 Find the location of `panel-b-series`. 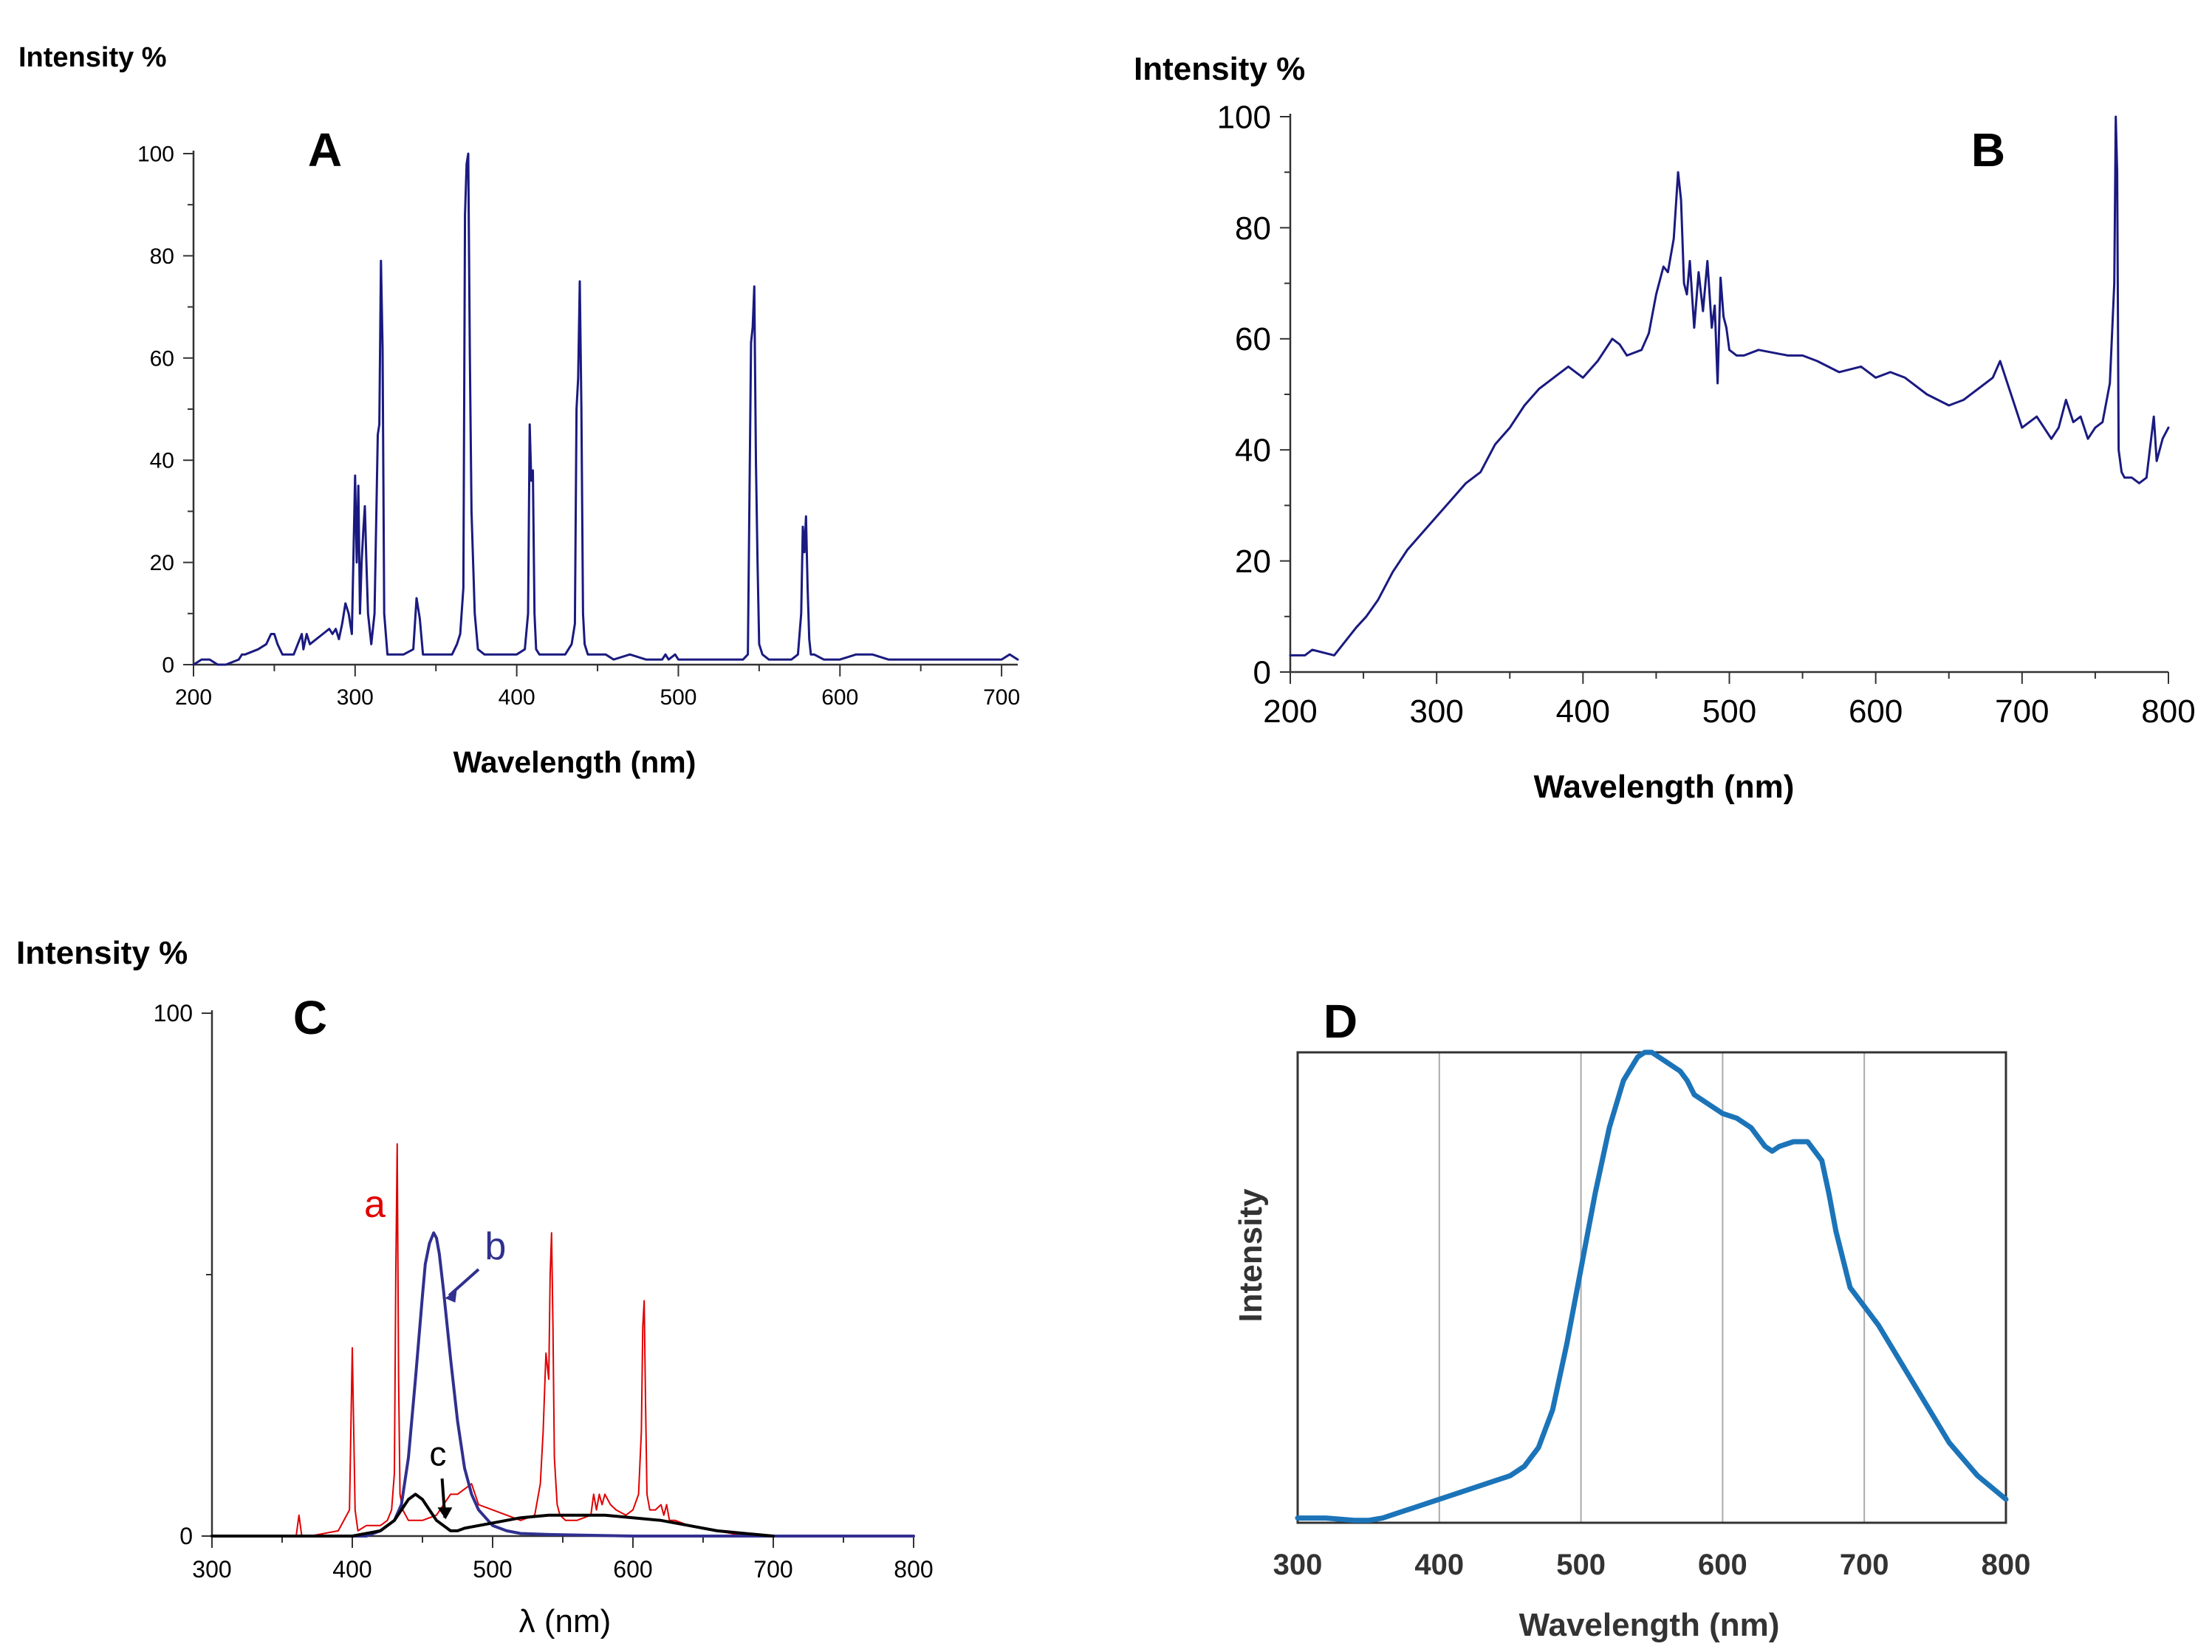

panel-b-series is located at coordinates (1729, 386).